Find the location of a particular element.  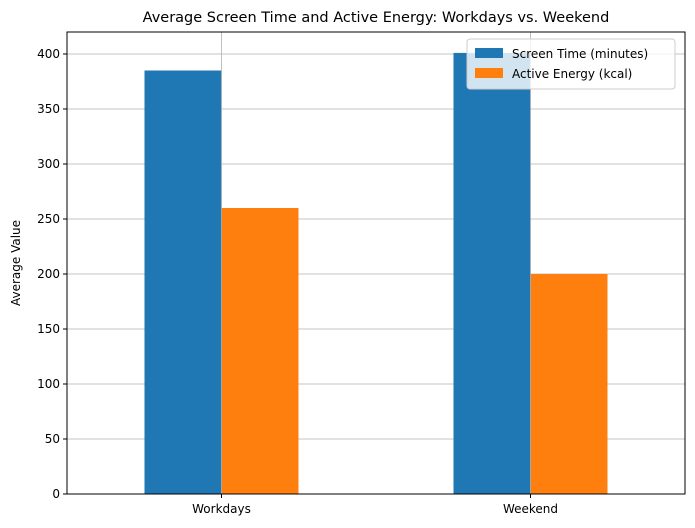

y-tick-label: 0 is located at coordinates (56, 494).